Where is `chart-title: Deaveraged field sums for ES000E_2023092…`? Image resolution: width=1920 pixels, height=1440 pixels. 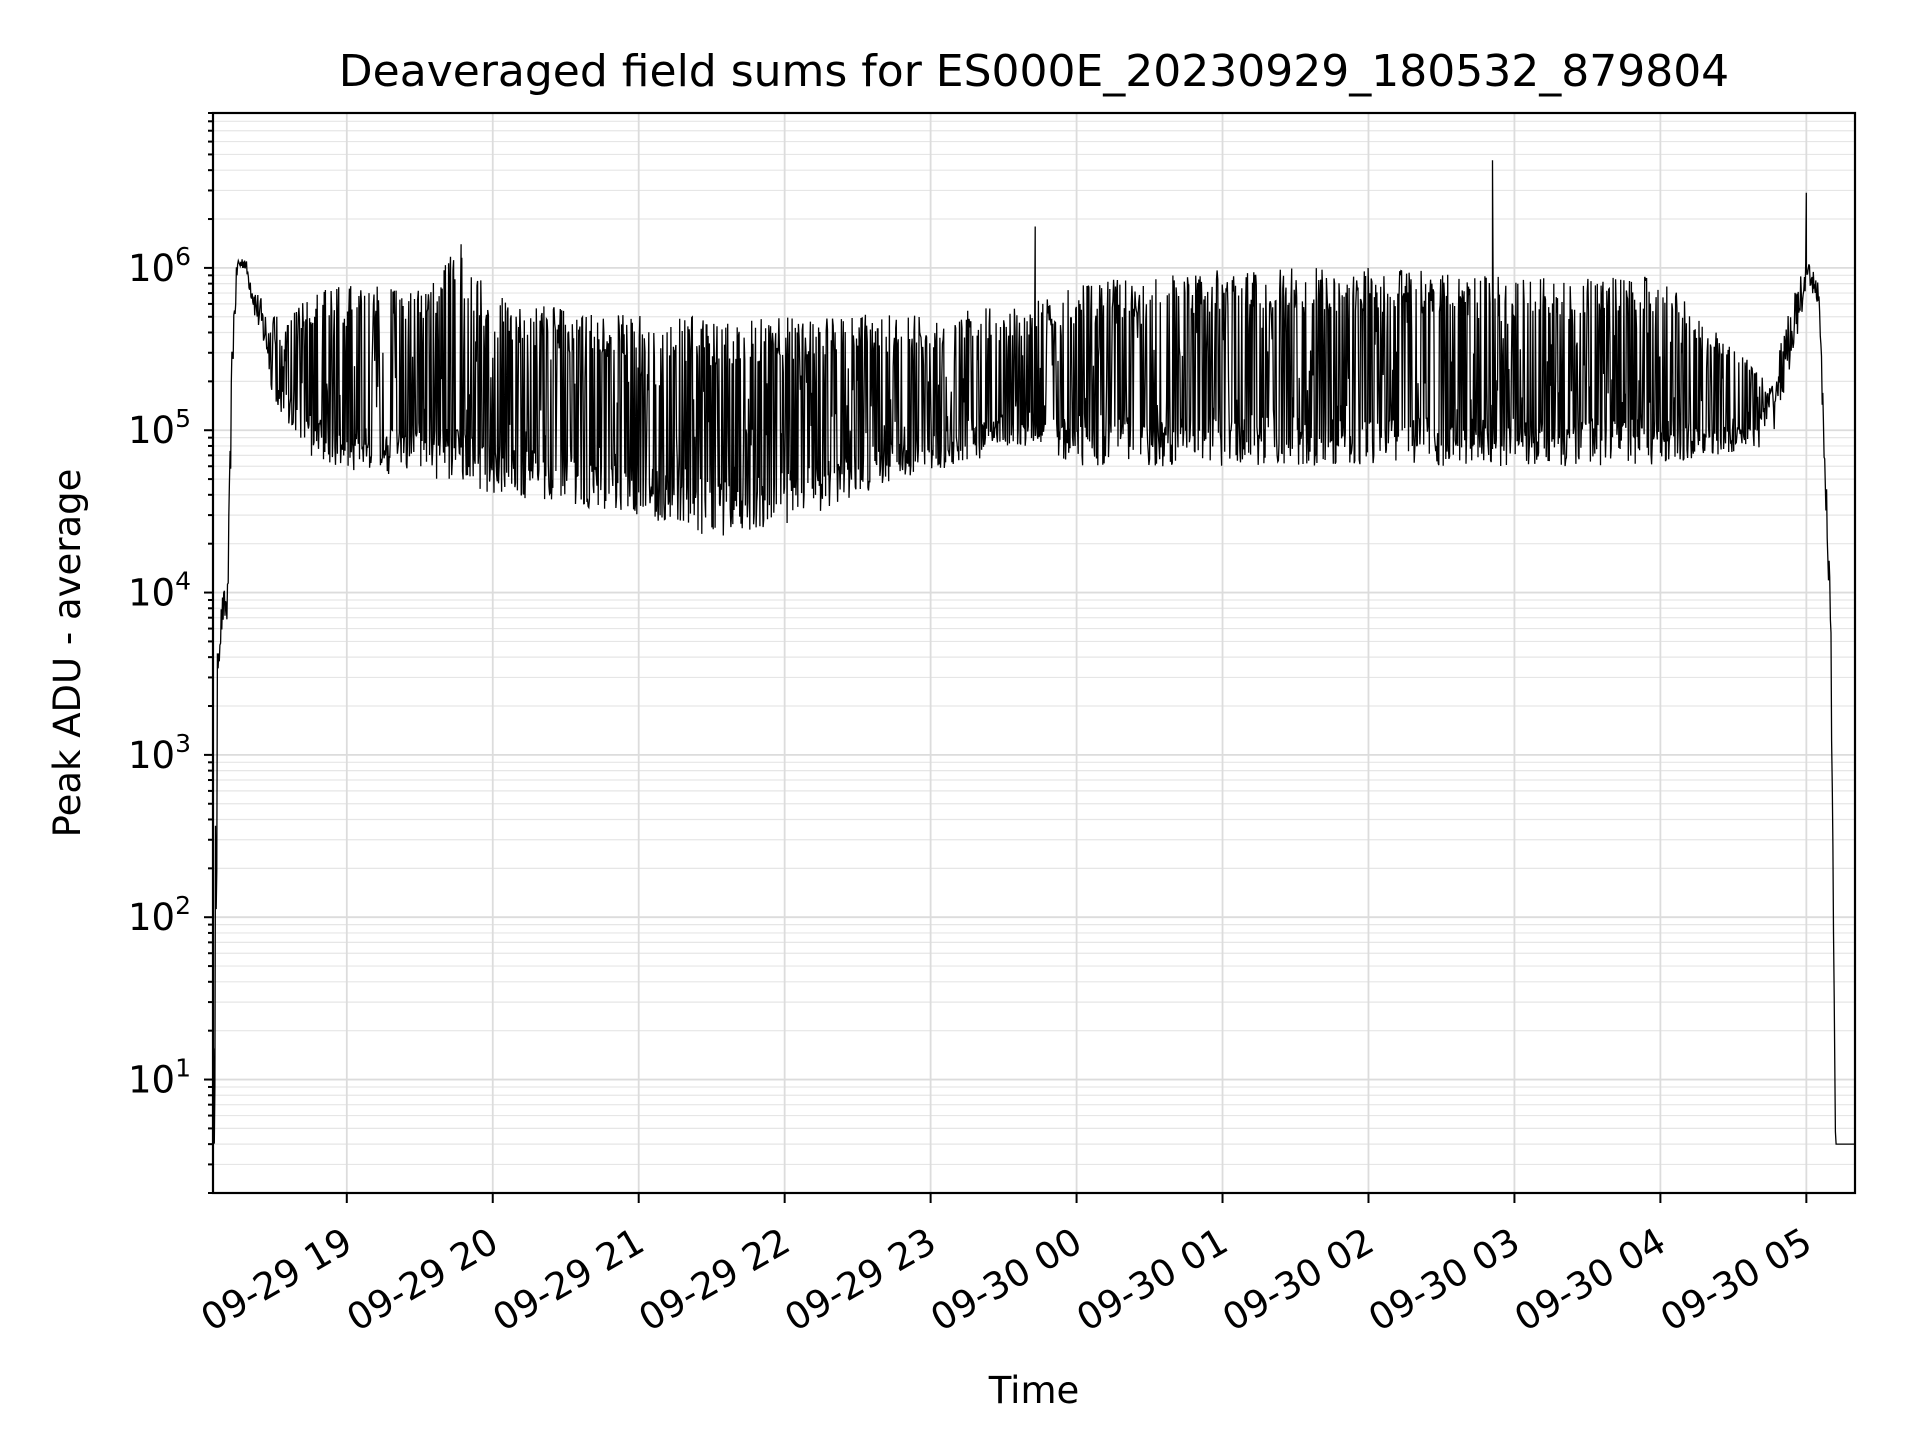 chart-title: Deaveraged field sums for ES000E_2023092… is located at coordinates (1034, 71).